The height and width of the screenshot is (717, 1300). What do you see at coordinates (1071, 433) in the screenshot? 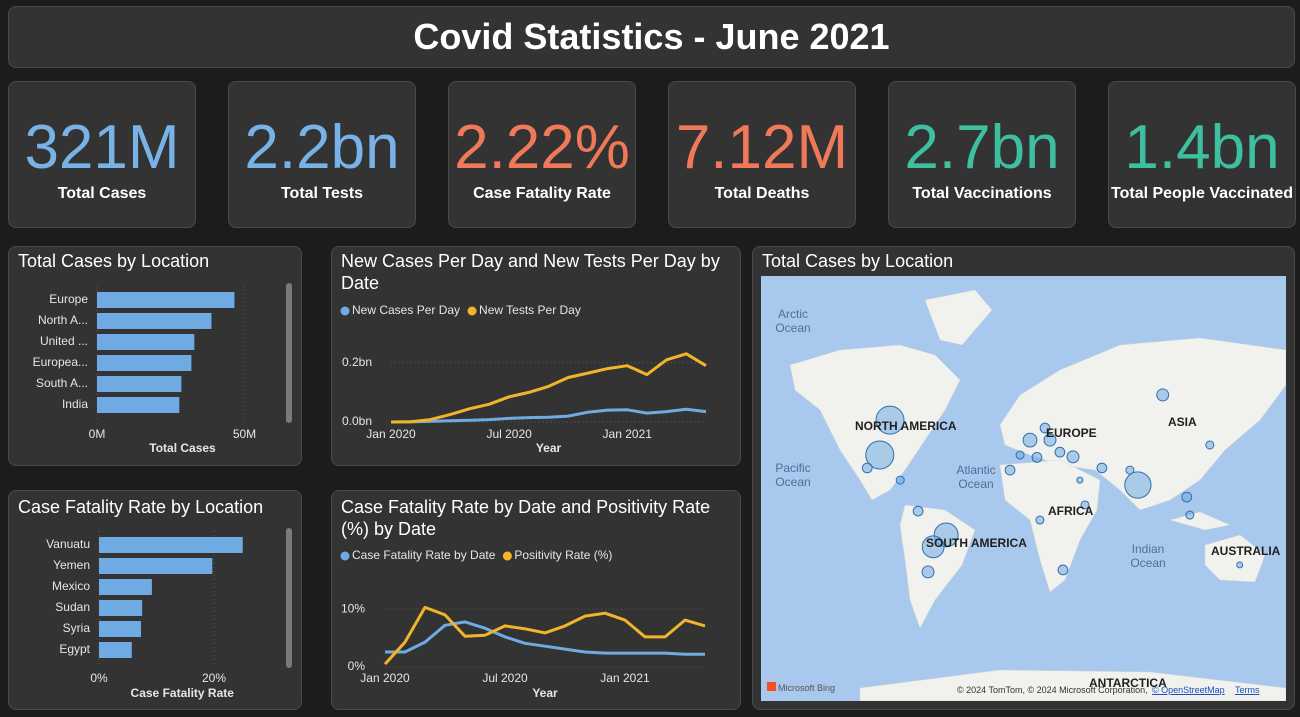
I see `map-label: EUROPE` at bounding box center [1071, 433].